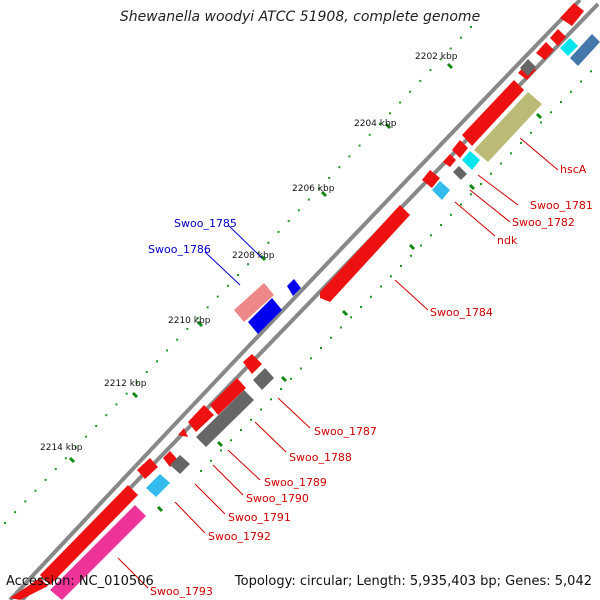 Image resolution: width=600 pixels, height=600 pixels. Describe the element at coordinates (543, 222) in the screenshot. I see `gene-label: Swoo_1782` at that location.